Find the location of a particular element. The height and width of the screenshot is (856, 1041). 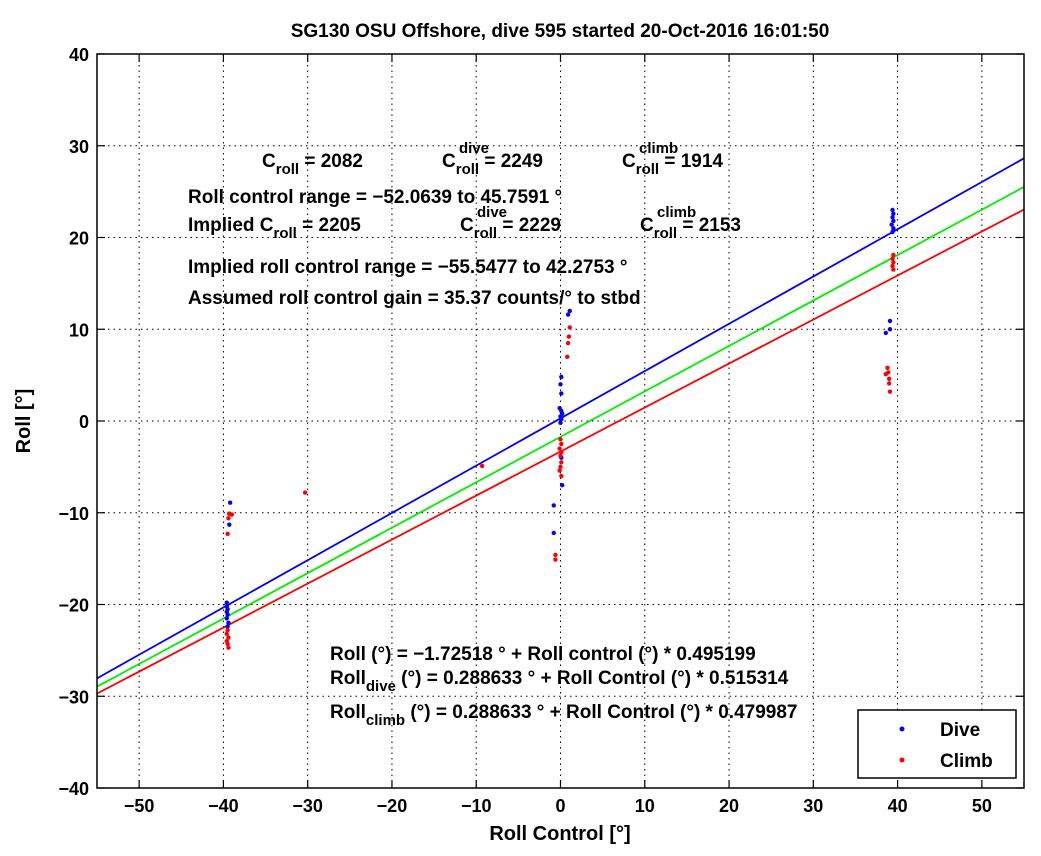

annotation-line1: Croll = 2082 is located at coordinates (312, 164).